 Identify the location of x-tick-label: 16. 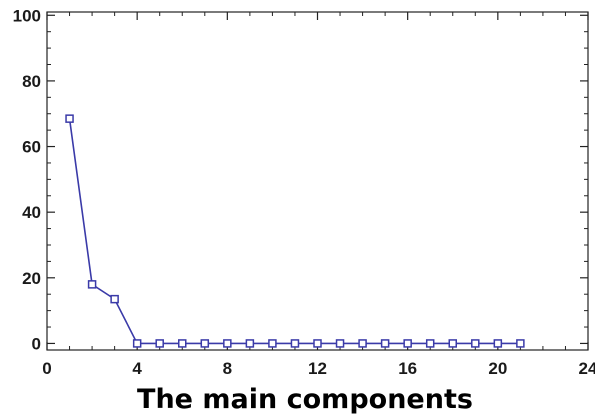
(407, 368).